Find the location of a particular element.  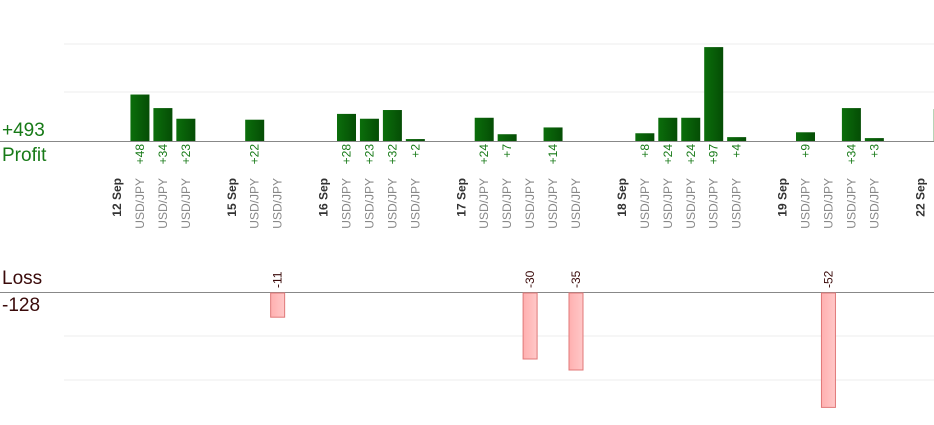

profit-value-label: +22 is located at coordinates (255, 154).